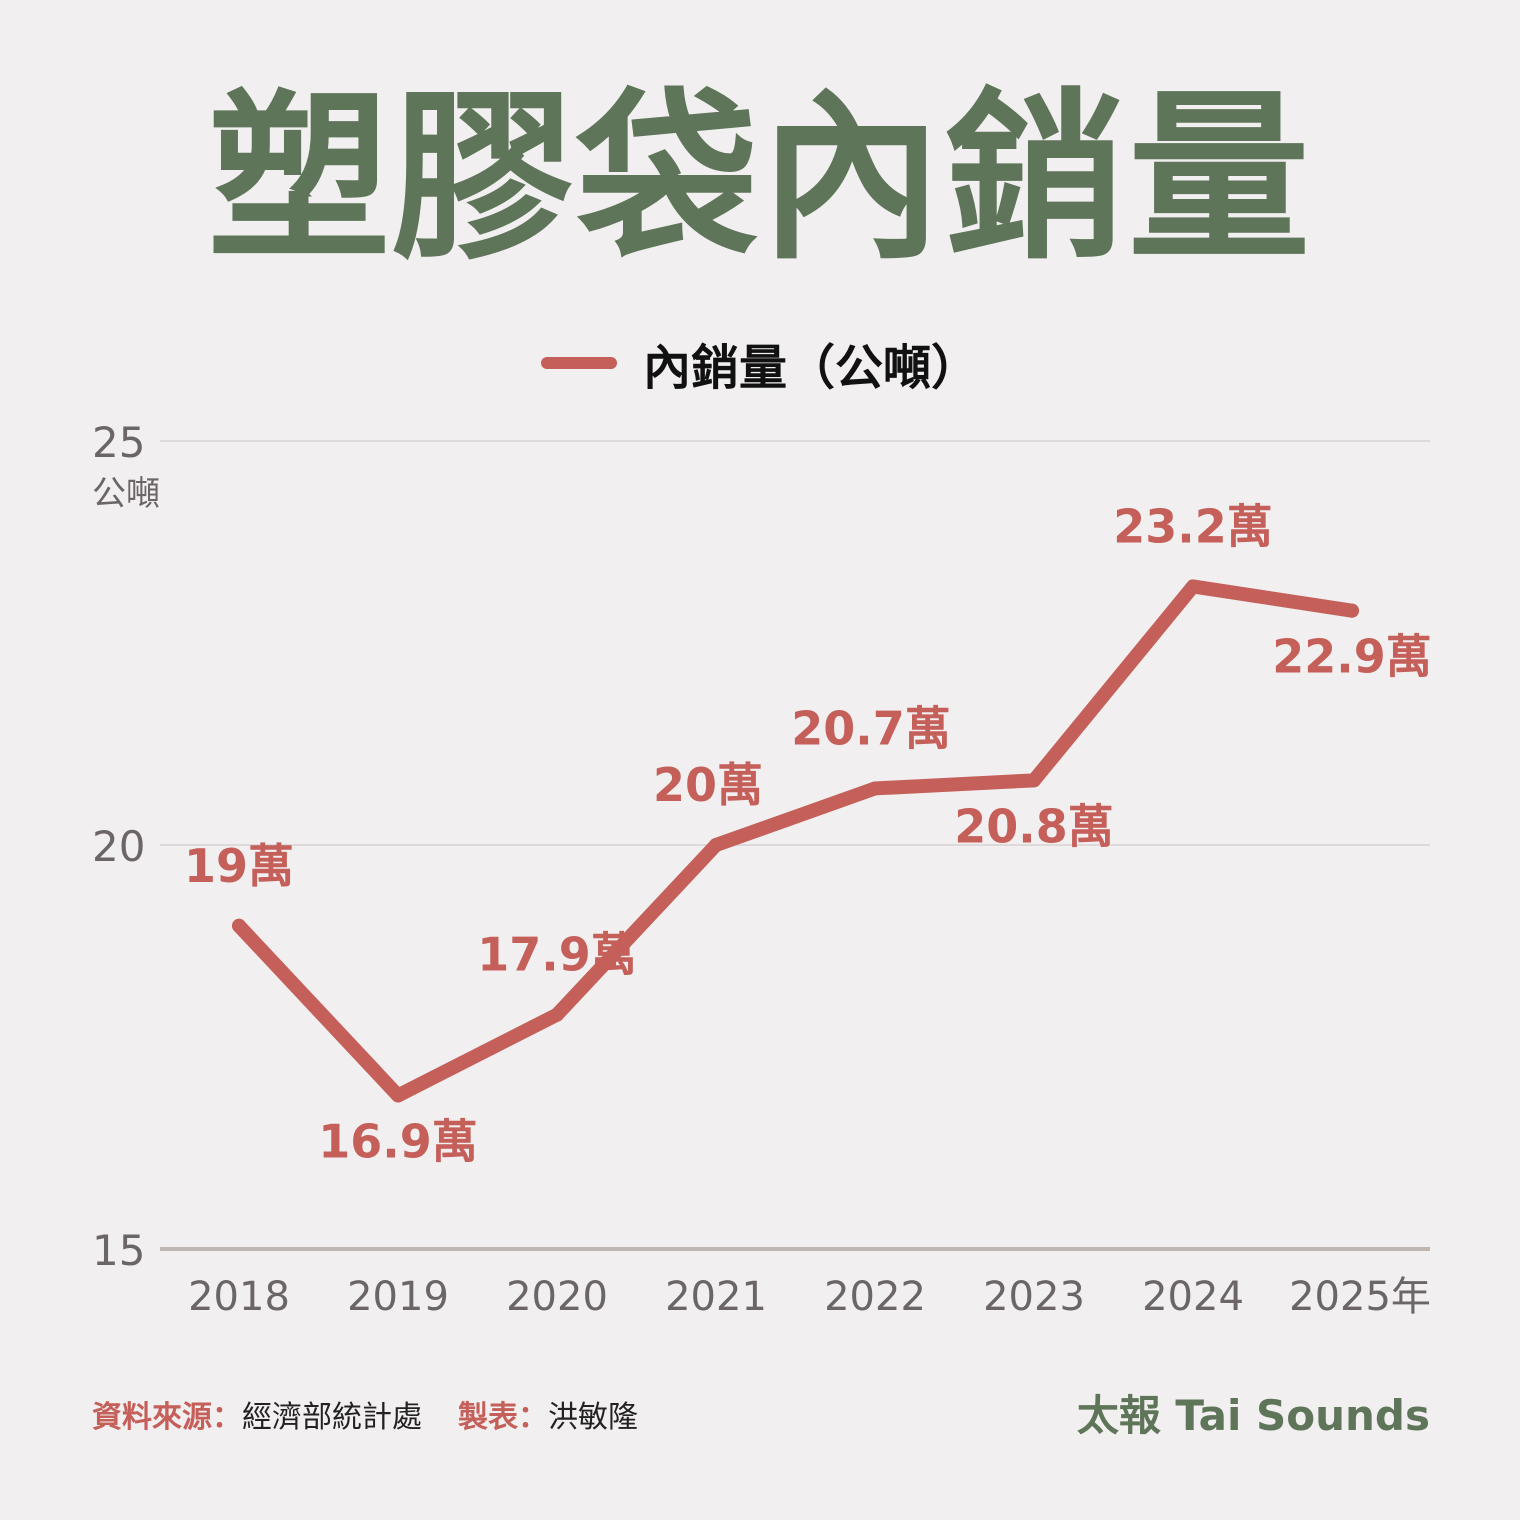 The width and height of the screenshot is (1520, 1520). I want to click on legend-swatch, so click(578, 363).